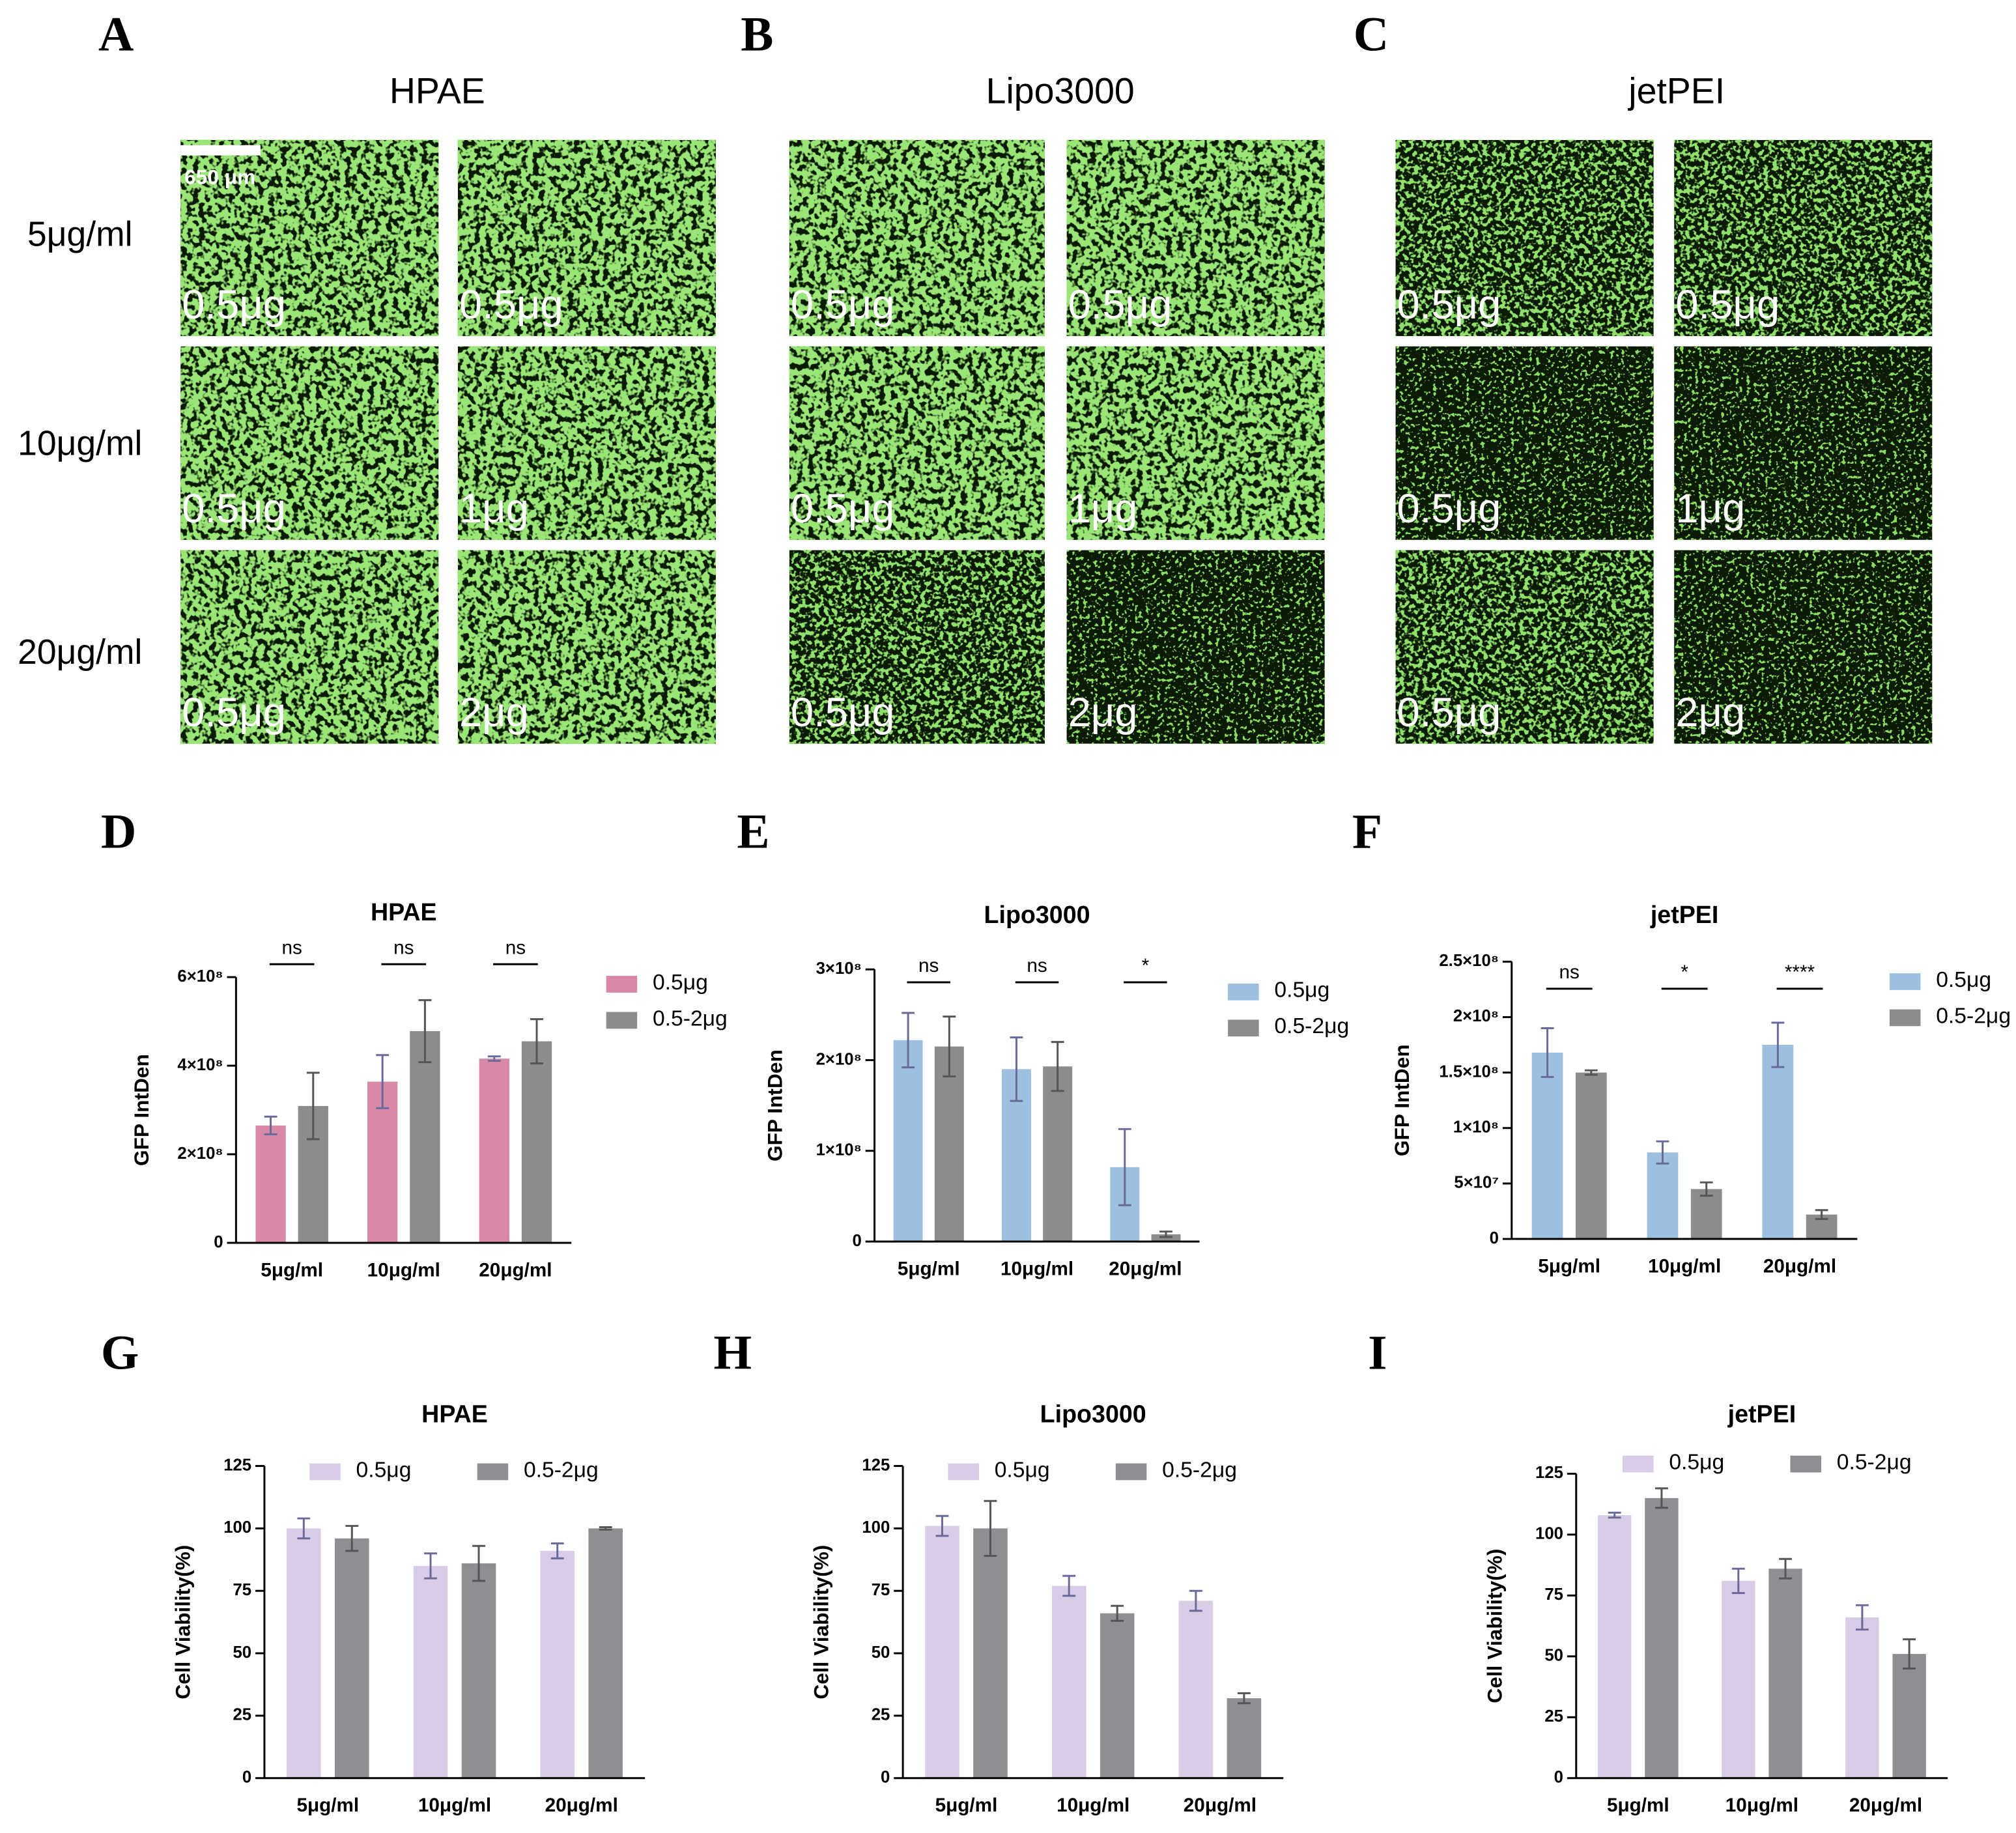 This screenshot has width=2016, height=1833. Describe the element at coordinates (1060, 91) in the screenshot. I see `panel-title: Lipo3000` at that location.